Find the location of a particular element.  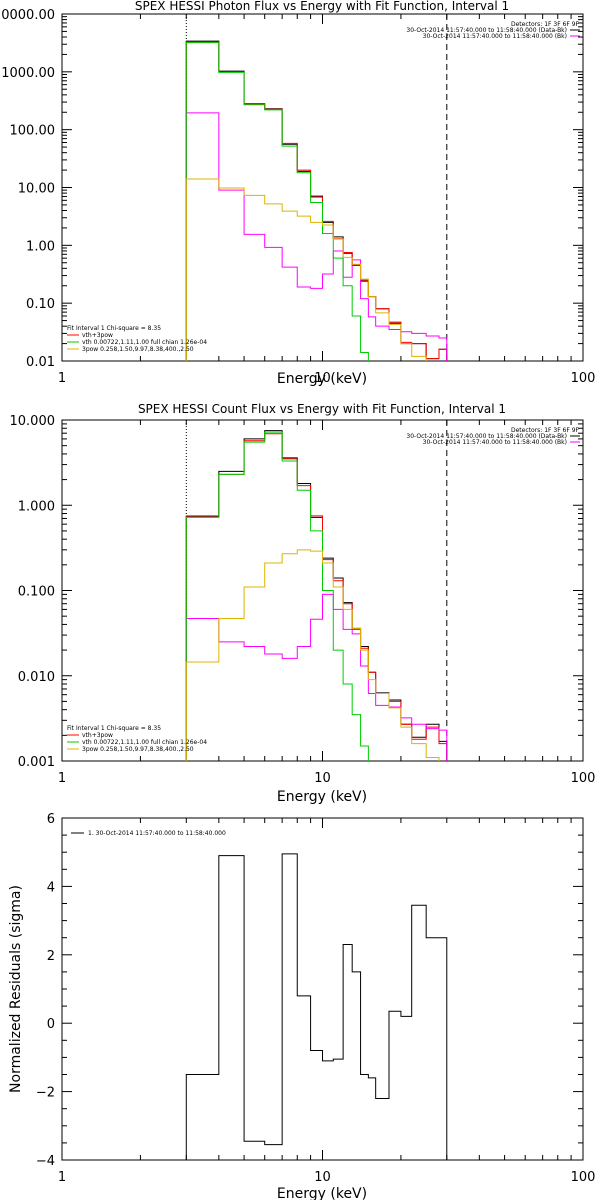

y-tick-label: 0.01 is located at coordinates (40, 362).